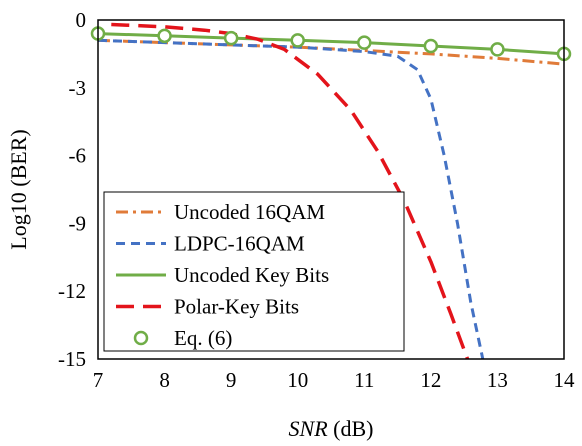 This screenshot has width=582, height=446. What do you see at coordinates (364, 380) in the screenshot?
I see `x-tick-label: 11` at bounding box center [364, 380].